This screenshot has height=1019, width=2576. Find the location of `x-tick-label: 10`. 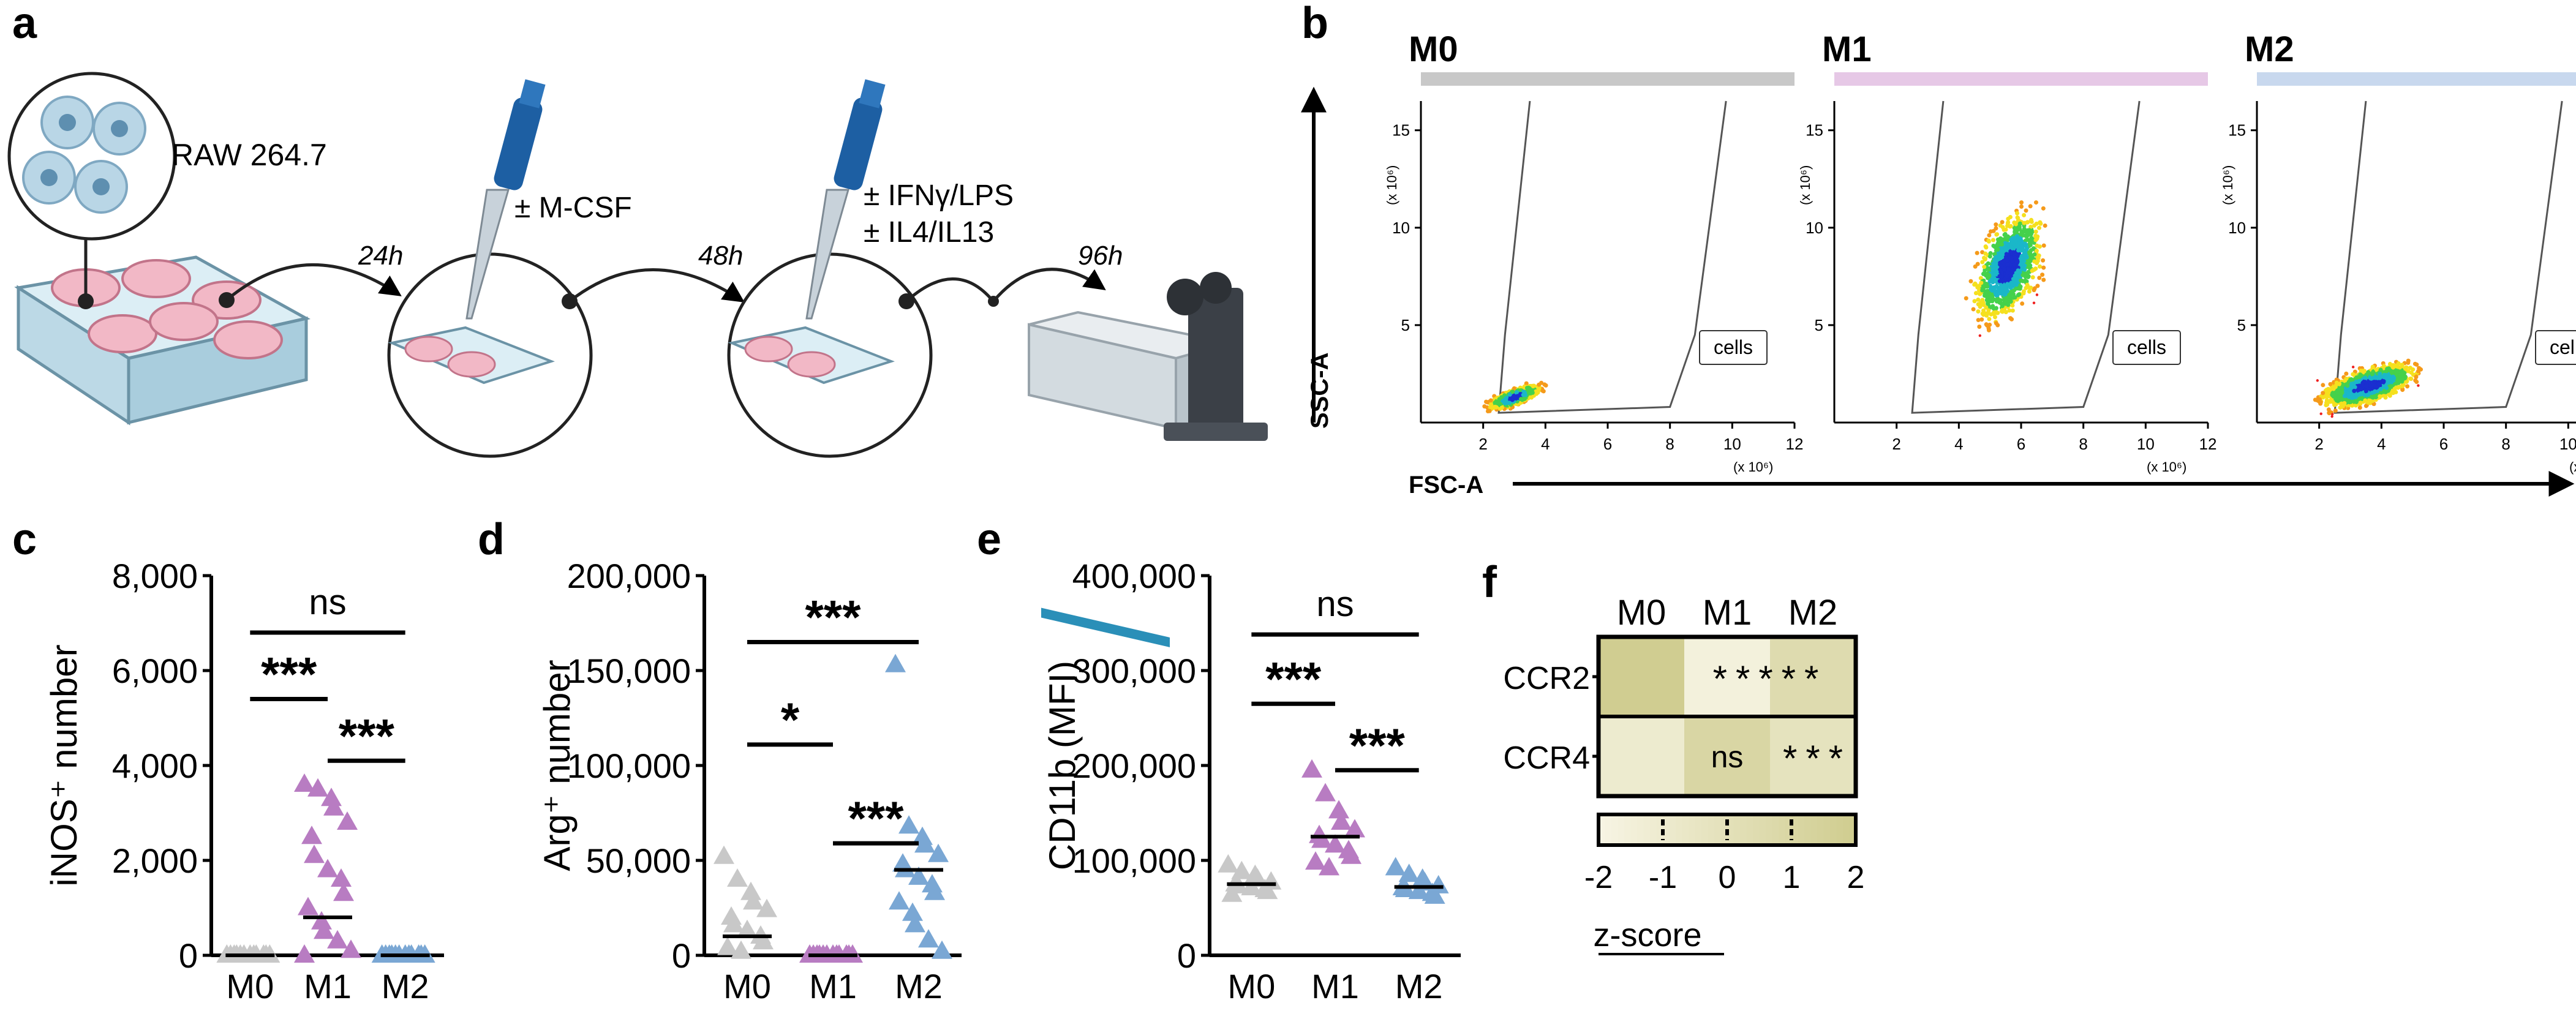

x-tick-label: 10 is located at coordinates (2567, 444).